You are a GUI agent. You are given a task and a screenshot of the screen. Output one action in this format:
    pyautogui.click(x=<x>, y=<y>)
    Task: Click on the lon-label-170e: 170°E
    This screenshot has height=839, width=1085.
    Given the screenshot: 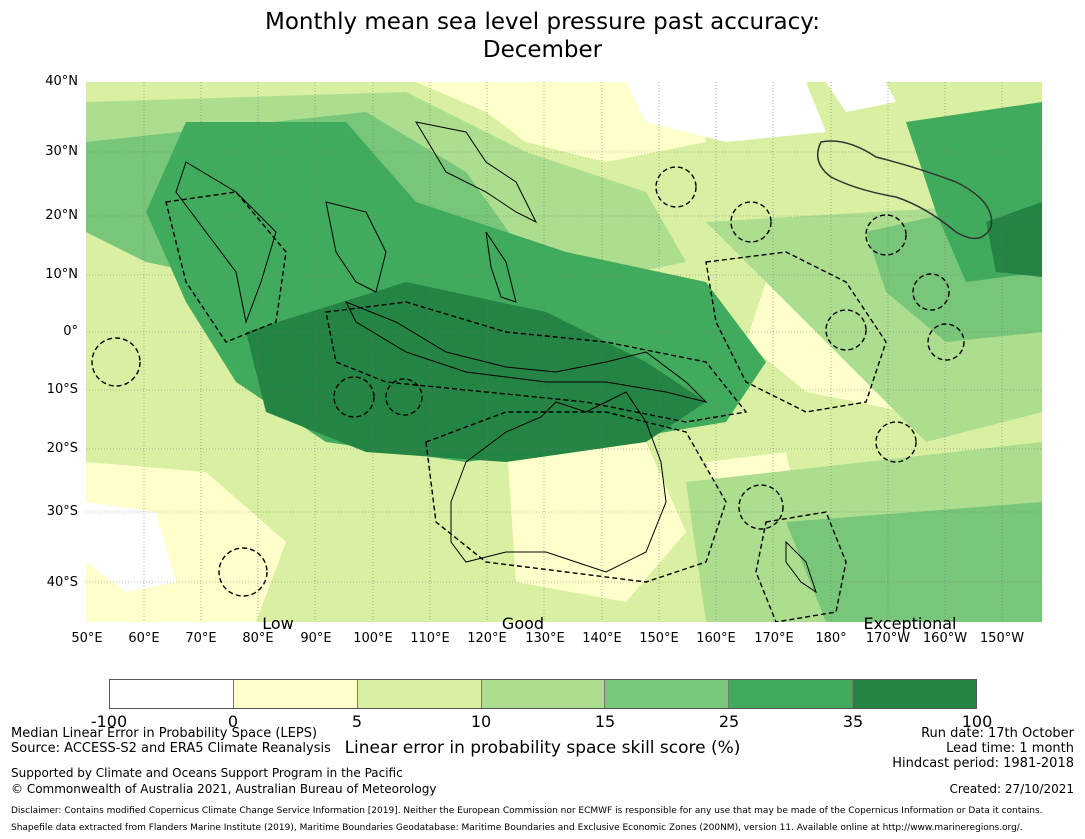 What is the action you would take?
    pyautogui.click(x=774, y=638)
    